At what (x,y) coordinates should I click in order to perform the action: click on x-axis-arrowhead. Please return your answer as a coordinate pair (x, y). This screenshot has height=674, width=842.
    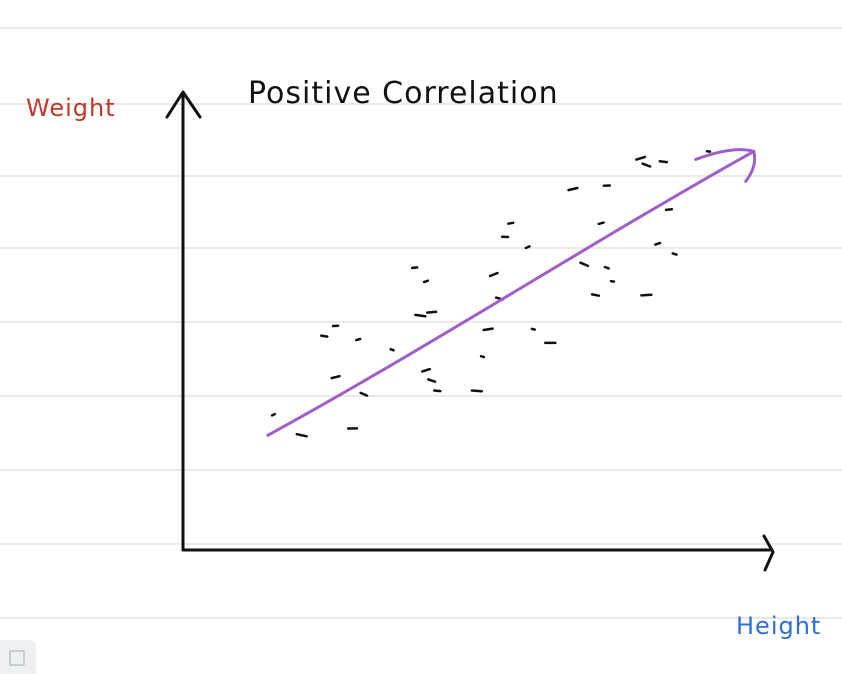
    Looking at the image, I should click on (768, 553).